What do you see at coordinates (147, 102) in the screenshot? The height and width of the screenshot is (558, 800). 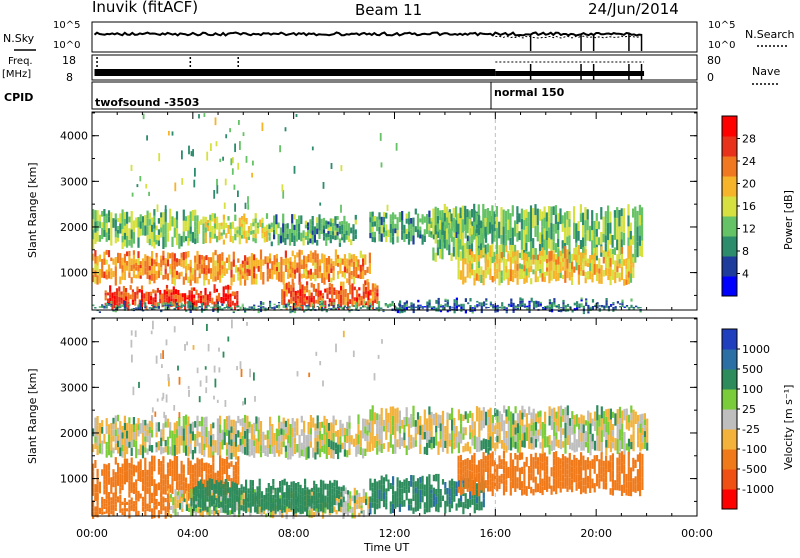 I see `cpid-segment-1: twofsound -3503` at bounding box center [147, 102].